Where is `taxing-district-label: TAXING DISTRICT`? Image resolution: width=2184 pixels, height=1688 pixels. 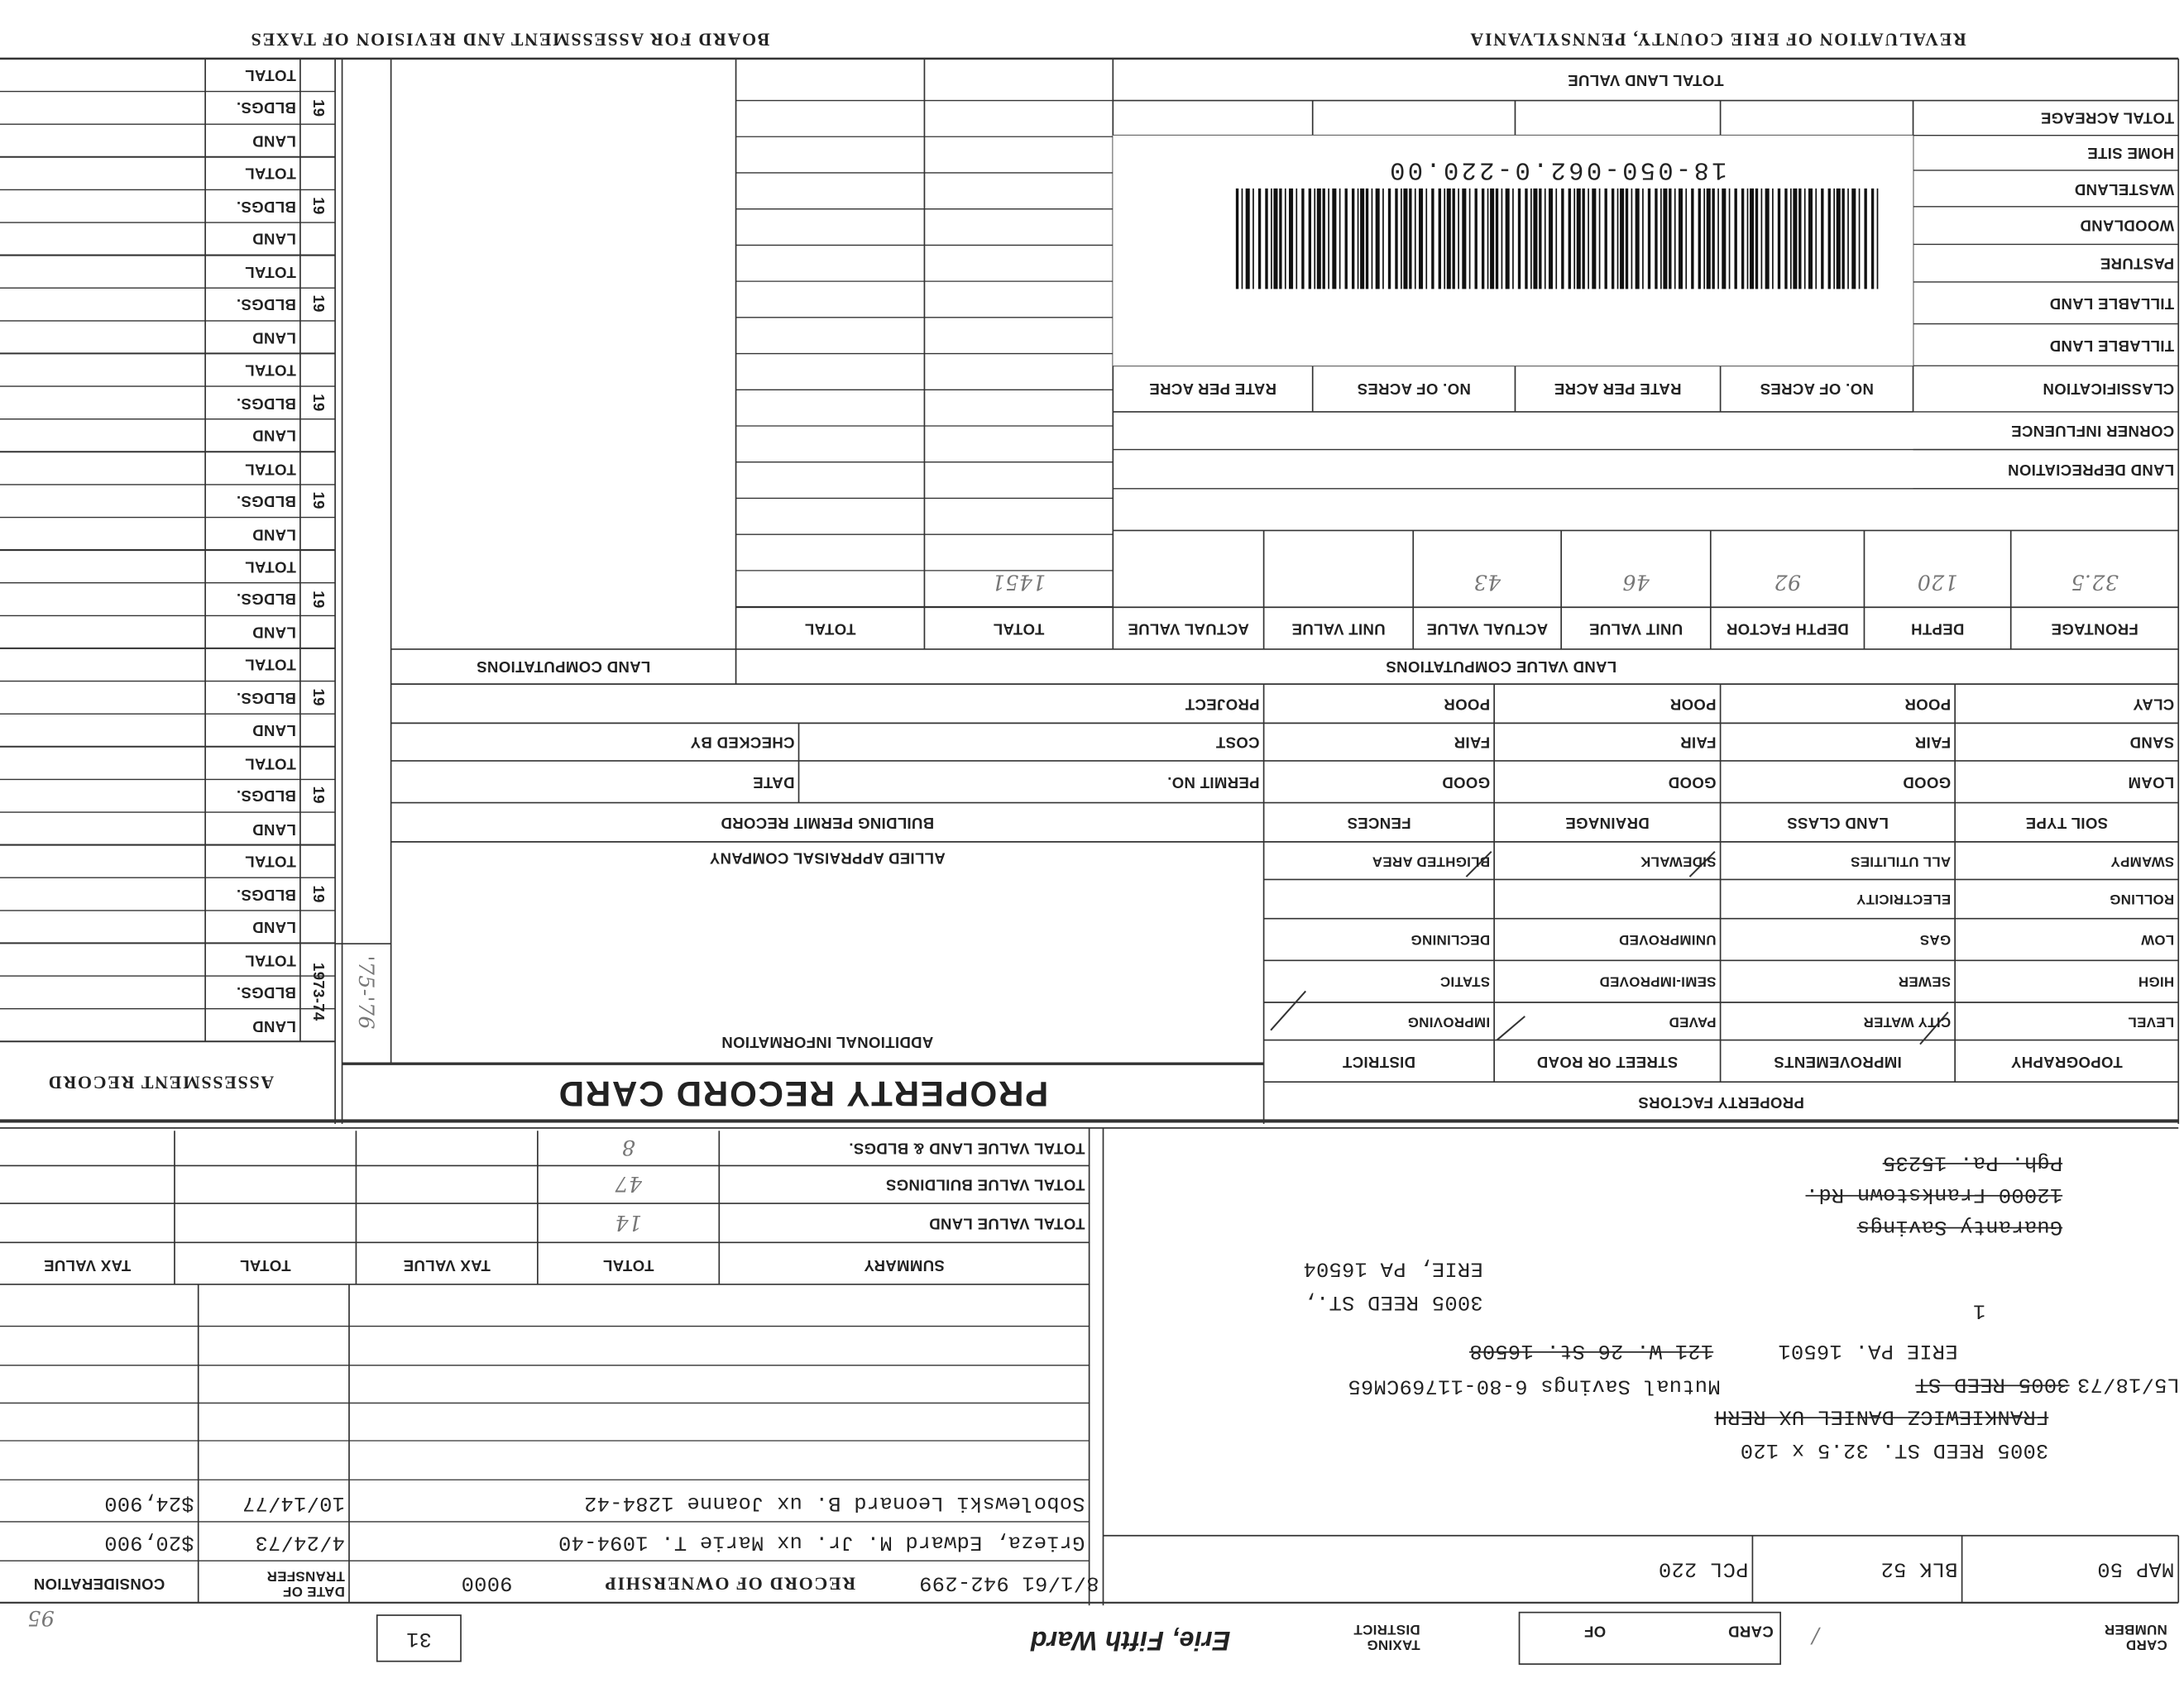
taxing-district-label: TAXING DISTRICT is located at coordinates (1386, 1636).